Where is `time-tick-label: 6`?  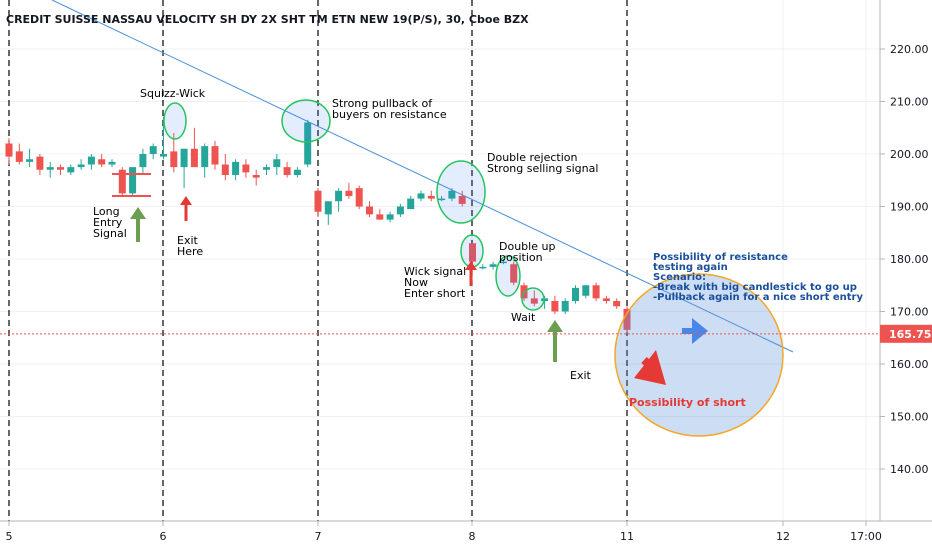 time-tick-label: 6 is located at coordinates (163, 536).